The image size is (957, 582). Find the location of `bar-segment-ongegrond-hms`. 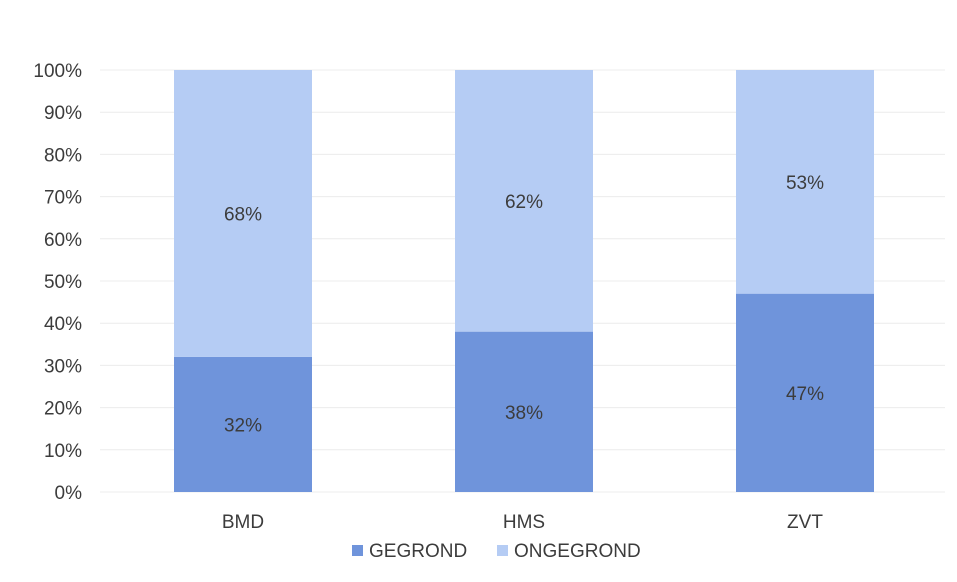

bar-segment-ongegrond-hms is located at coordinates (524, 201).